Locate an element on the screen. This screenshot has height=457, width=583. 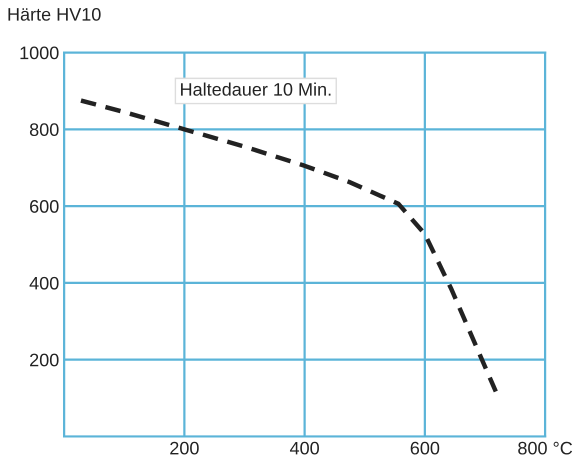
y-tick-label: 800 is located at coordinates (44, 129).